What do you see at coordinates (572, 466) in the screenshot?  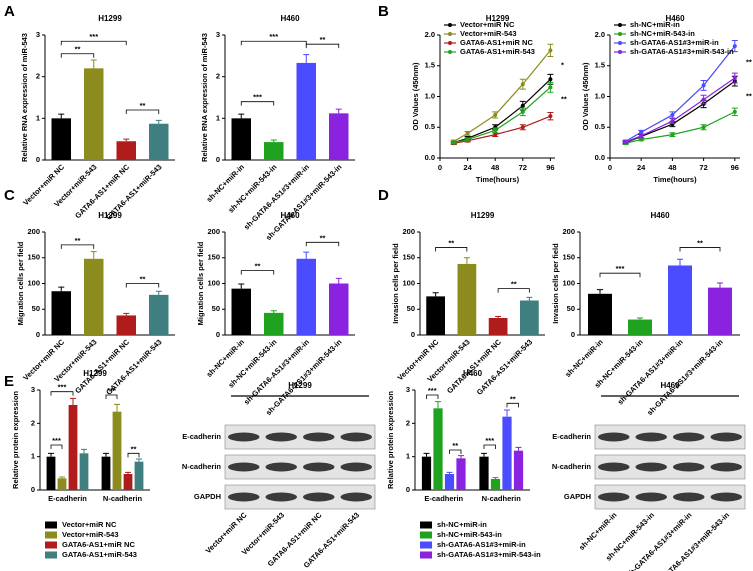 I see `blot-row-label: N-cadherin` at bounding box center [572, 466].